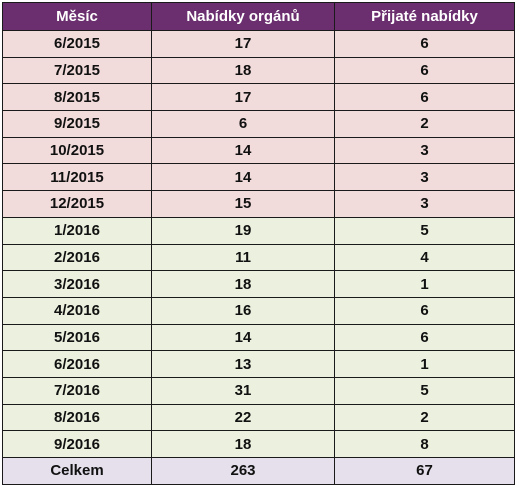 The width and height of the screenshot is (516, 493). I want to click on table-row: 7/2015 18 6, so click(258, 70).